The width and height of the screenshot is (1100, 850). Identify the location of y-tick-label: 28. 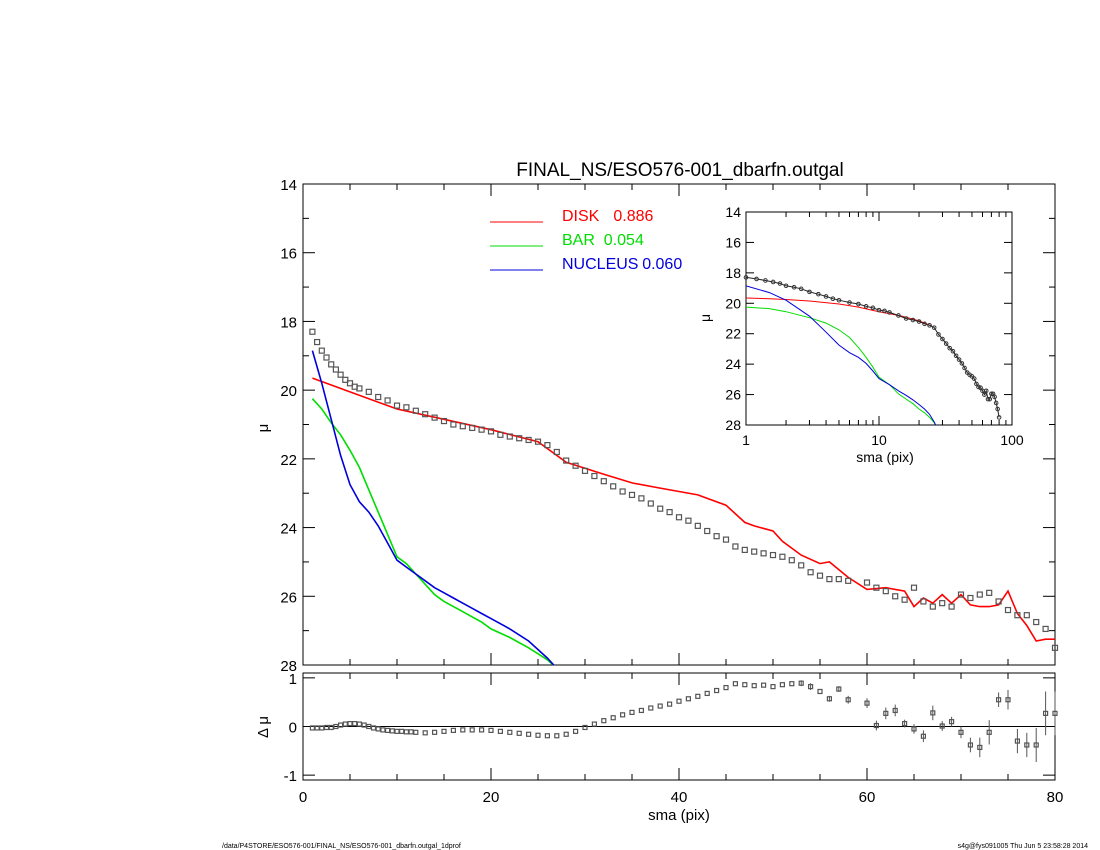
(288, 666).